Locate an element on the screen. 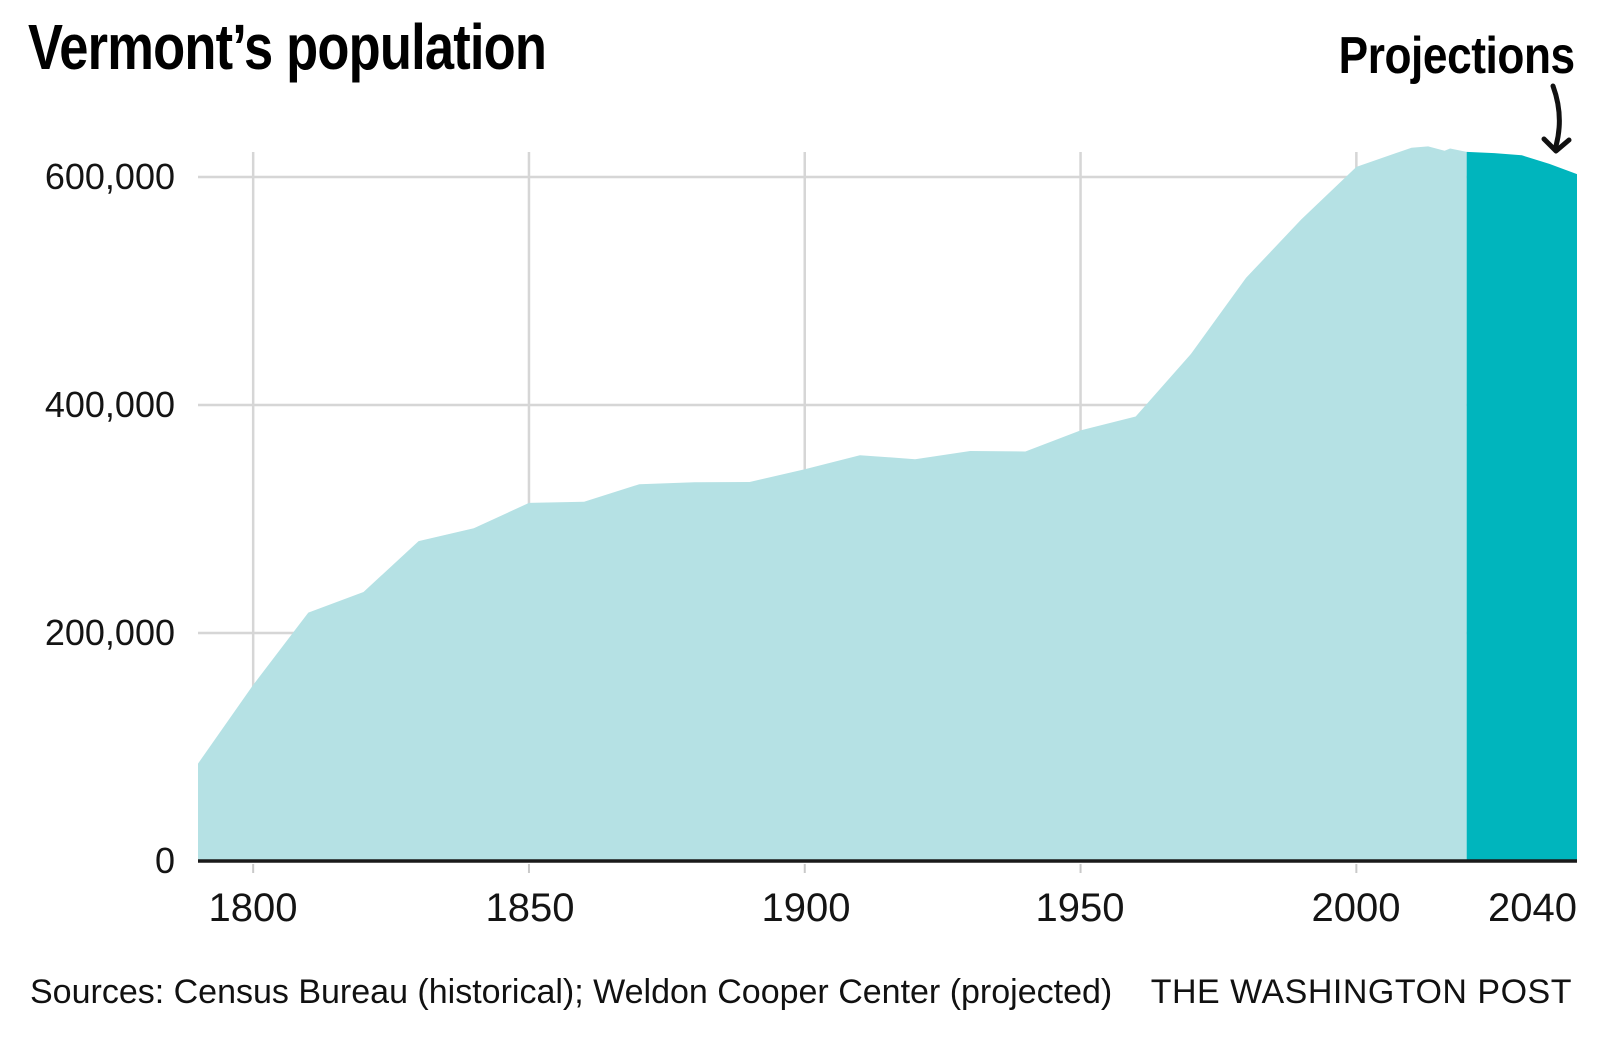 The height and width of the screenshot is (1046, 1600). x-axis-label-1950: 1950 is located at coordinates (1080, 908).